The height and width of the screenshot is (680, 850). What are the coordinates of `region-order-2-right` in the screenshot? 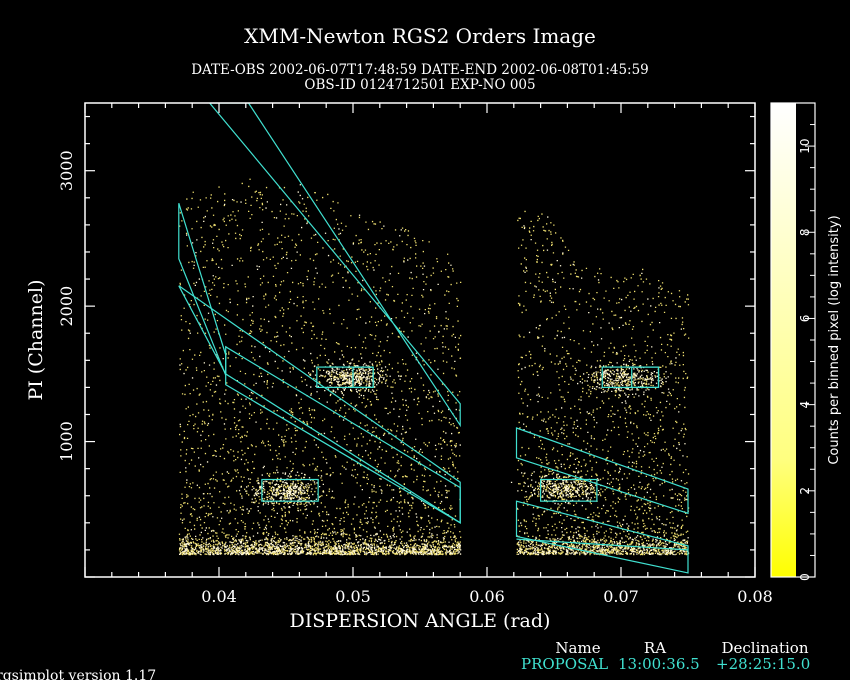 It's located at (602, 471).